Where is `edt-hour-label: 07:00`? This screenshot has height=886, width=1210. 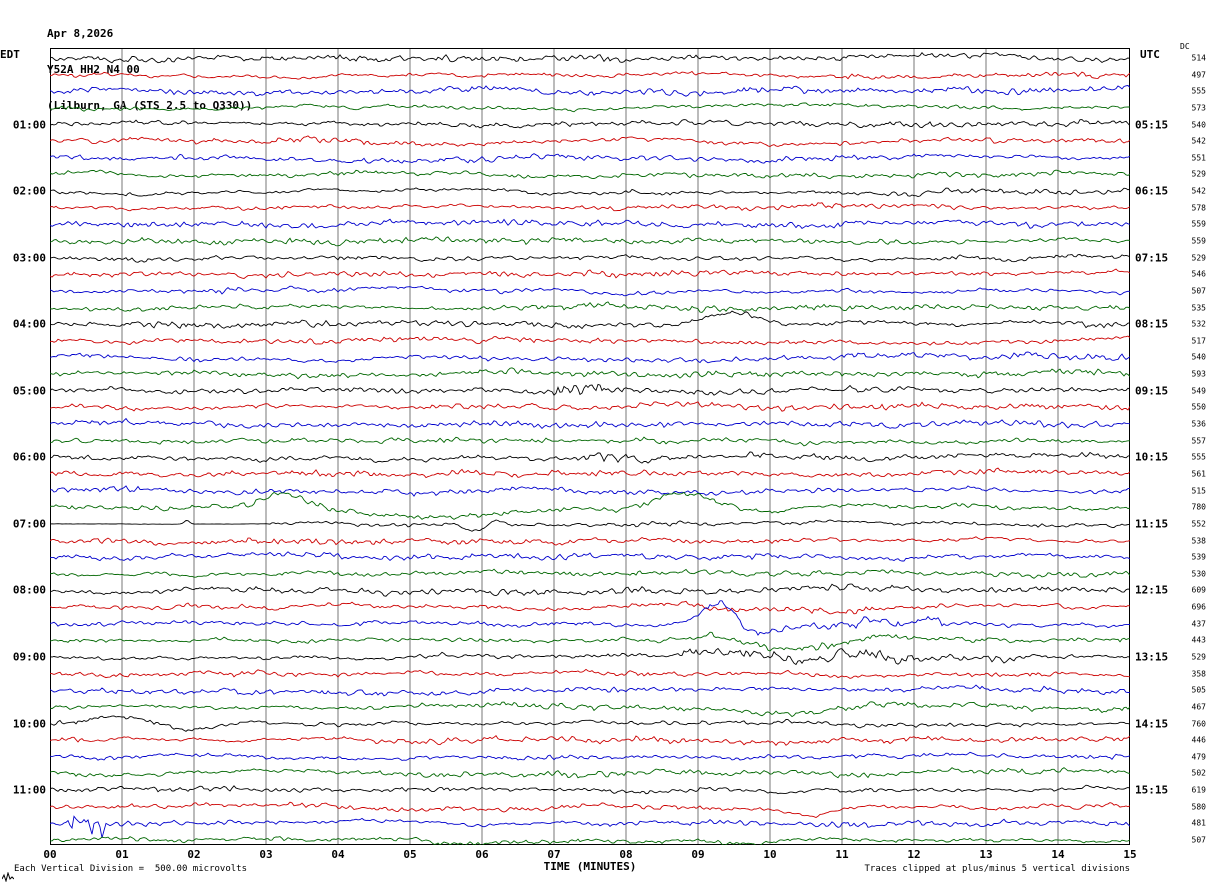 edt-hour-label: 07:00 is located at coordinates (29, 524).